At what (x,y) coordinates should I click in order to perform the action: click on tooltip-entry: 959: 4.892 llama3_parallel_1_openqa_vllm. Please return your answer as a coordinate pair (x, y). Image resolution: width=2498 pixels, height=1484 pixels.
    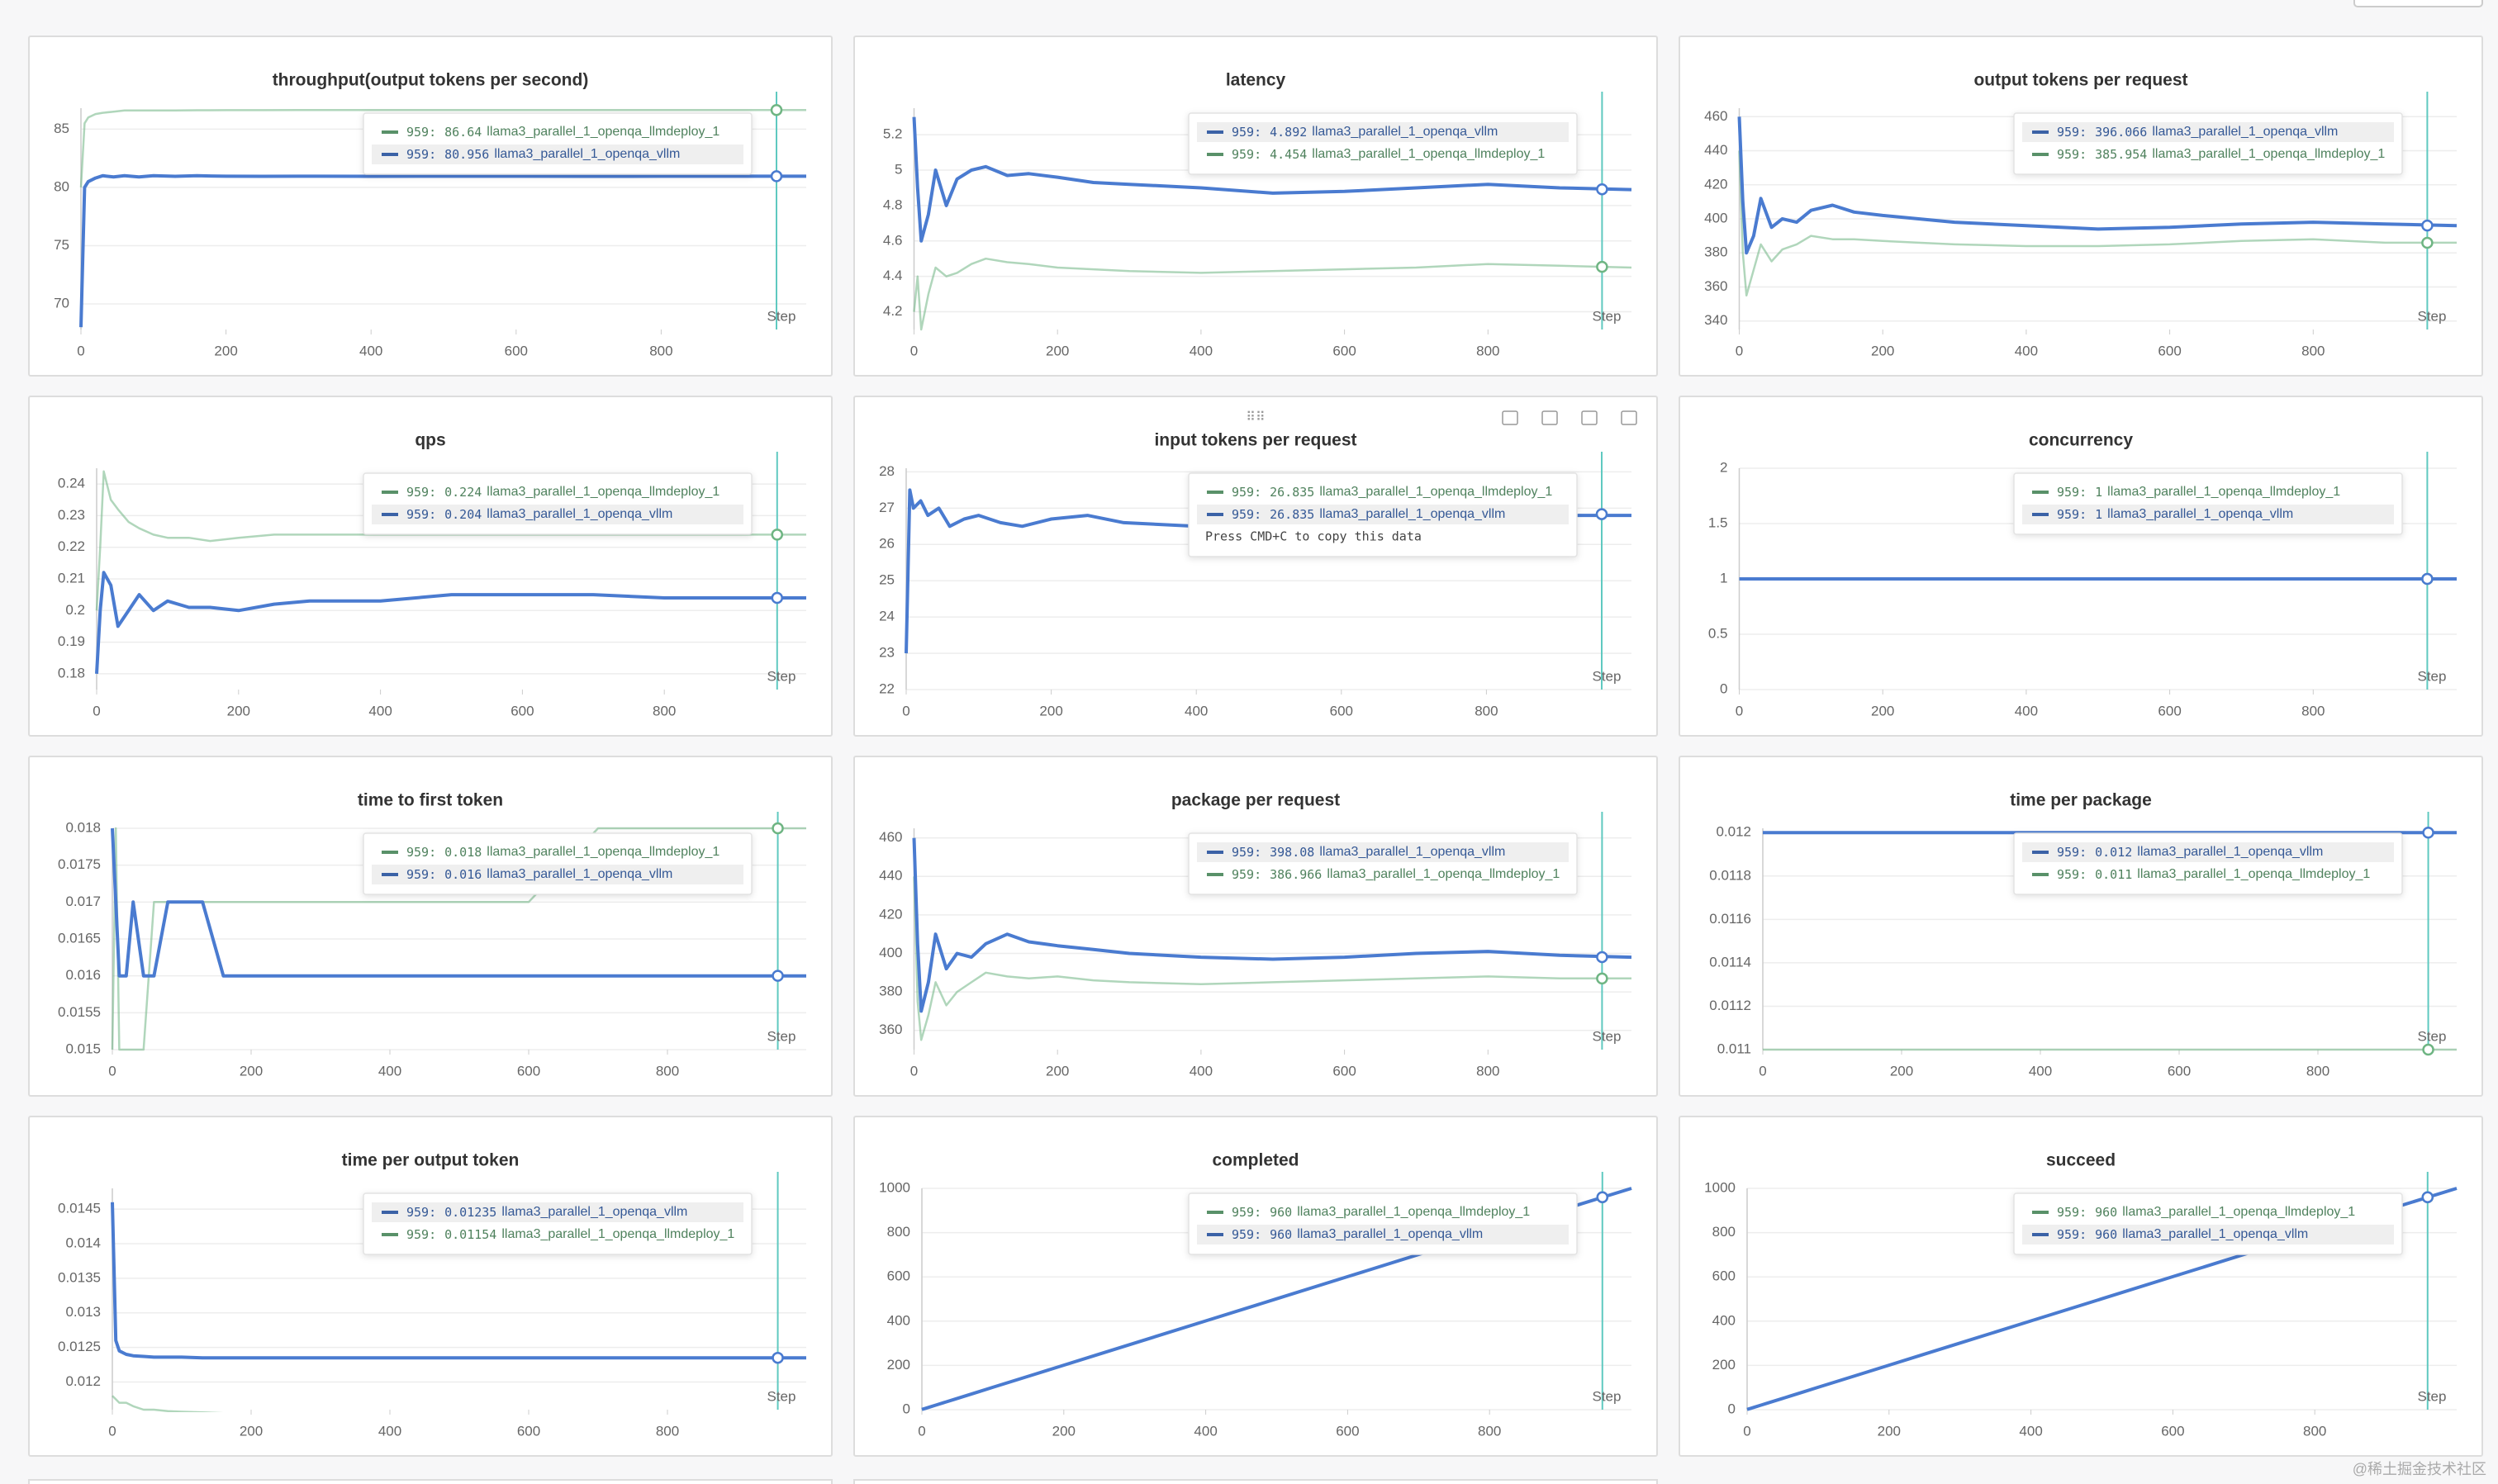
    Looking at the image, I should click on (1365, 132).